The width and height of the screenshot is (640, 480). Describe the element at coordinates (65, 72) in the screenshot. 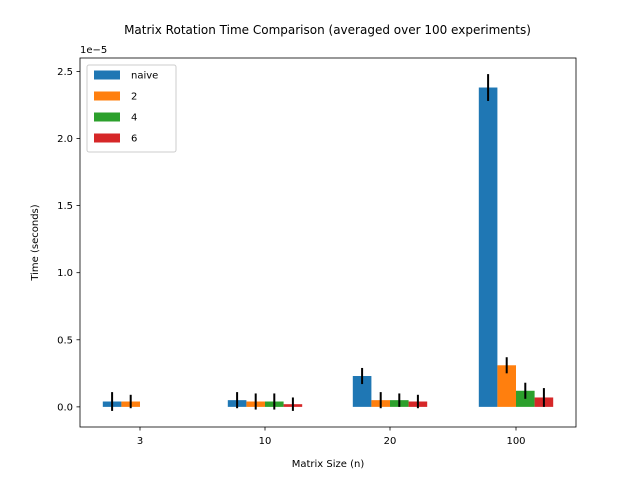

I see `y-tick-label: 2.5` at that location.